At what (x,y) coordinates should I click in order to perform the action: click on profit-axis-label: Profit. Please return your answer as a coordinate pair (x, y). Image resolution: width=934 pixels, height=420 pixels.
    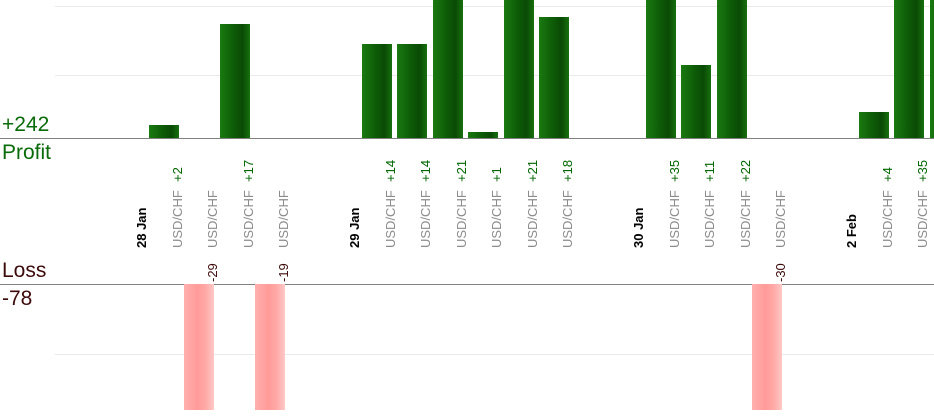
    Looking at the image, I should click on (27, 152).